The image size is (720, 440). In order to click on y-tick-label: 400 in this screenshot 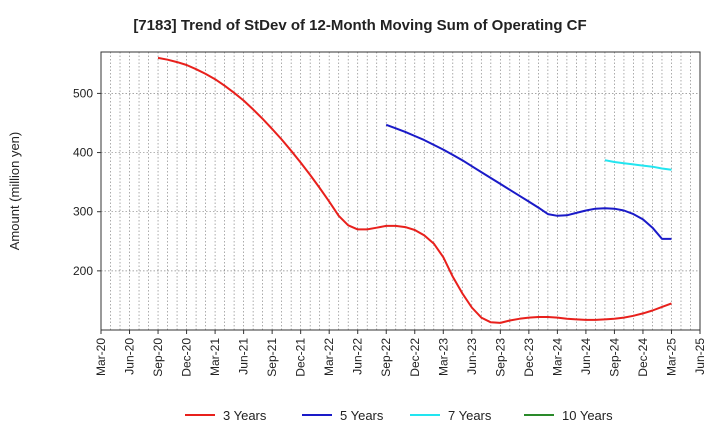, I will do `click(83, 153)`.